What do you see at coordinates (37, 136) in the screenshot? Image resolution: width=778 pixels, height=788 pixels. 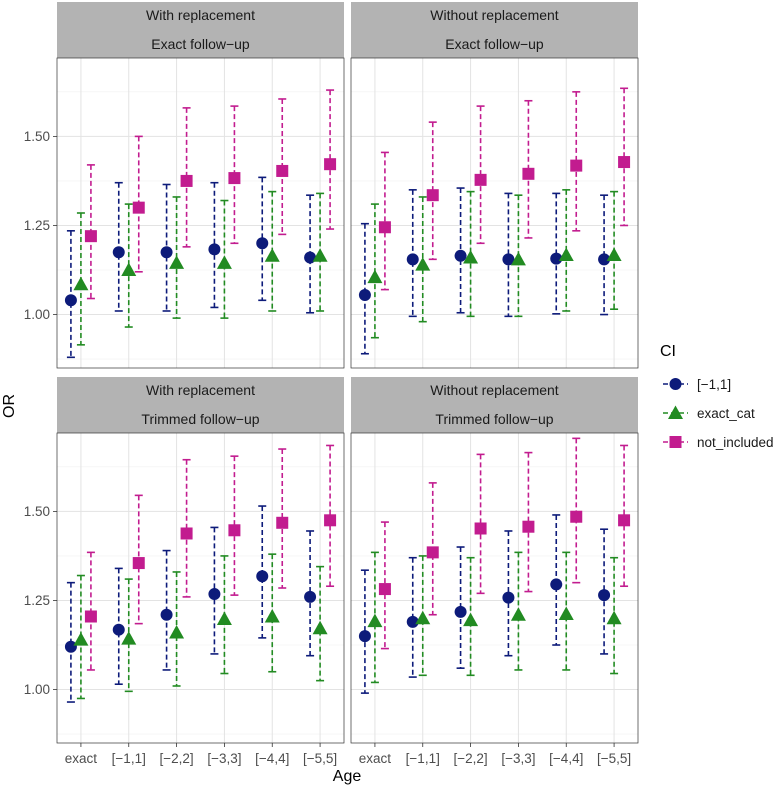 I see `y-tick-label: 1.50` at bounding box center [37, 136].